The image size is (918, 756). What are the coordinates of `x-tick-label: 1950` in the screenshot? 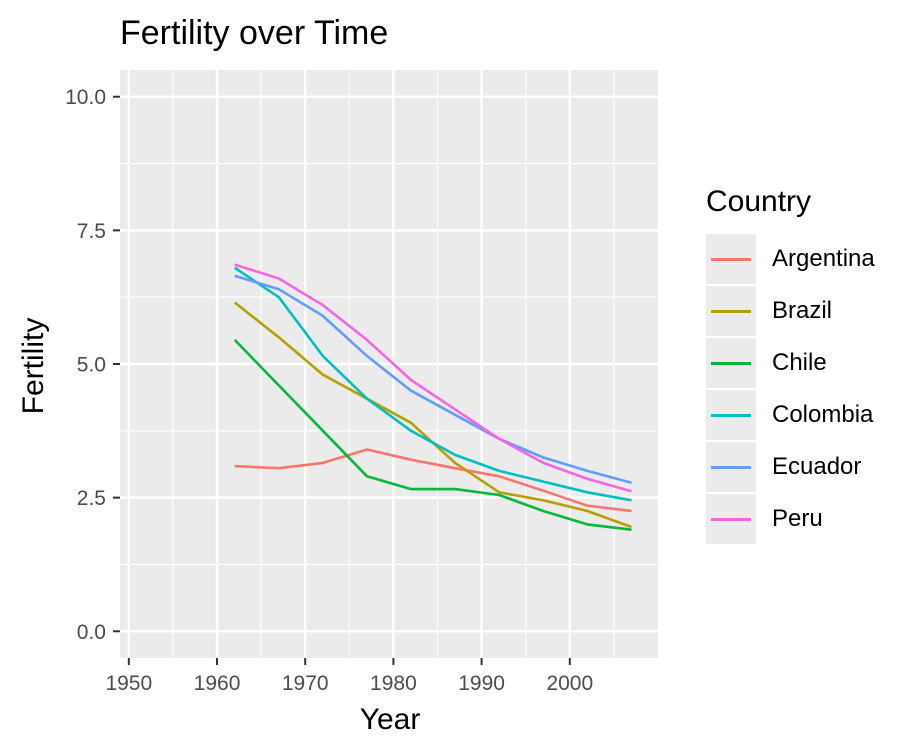 It's located at (128, 683).